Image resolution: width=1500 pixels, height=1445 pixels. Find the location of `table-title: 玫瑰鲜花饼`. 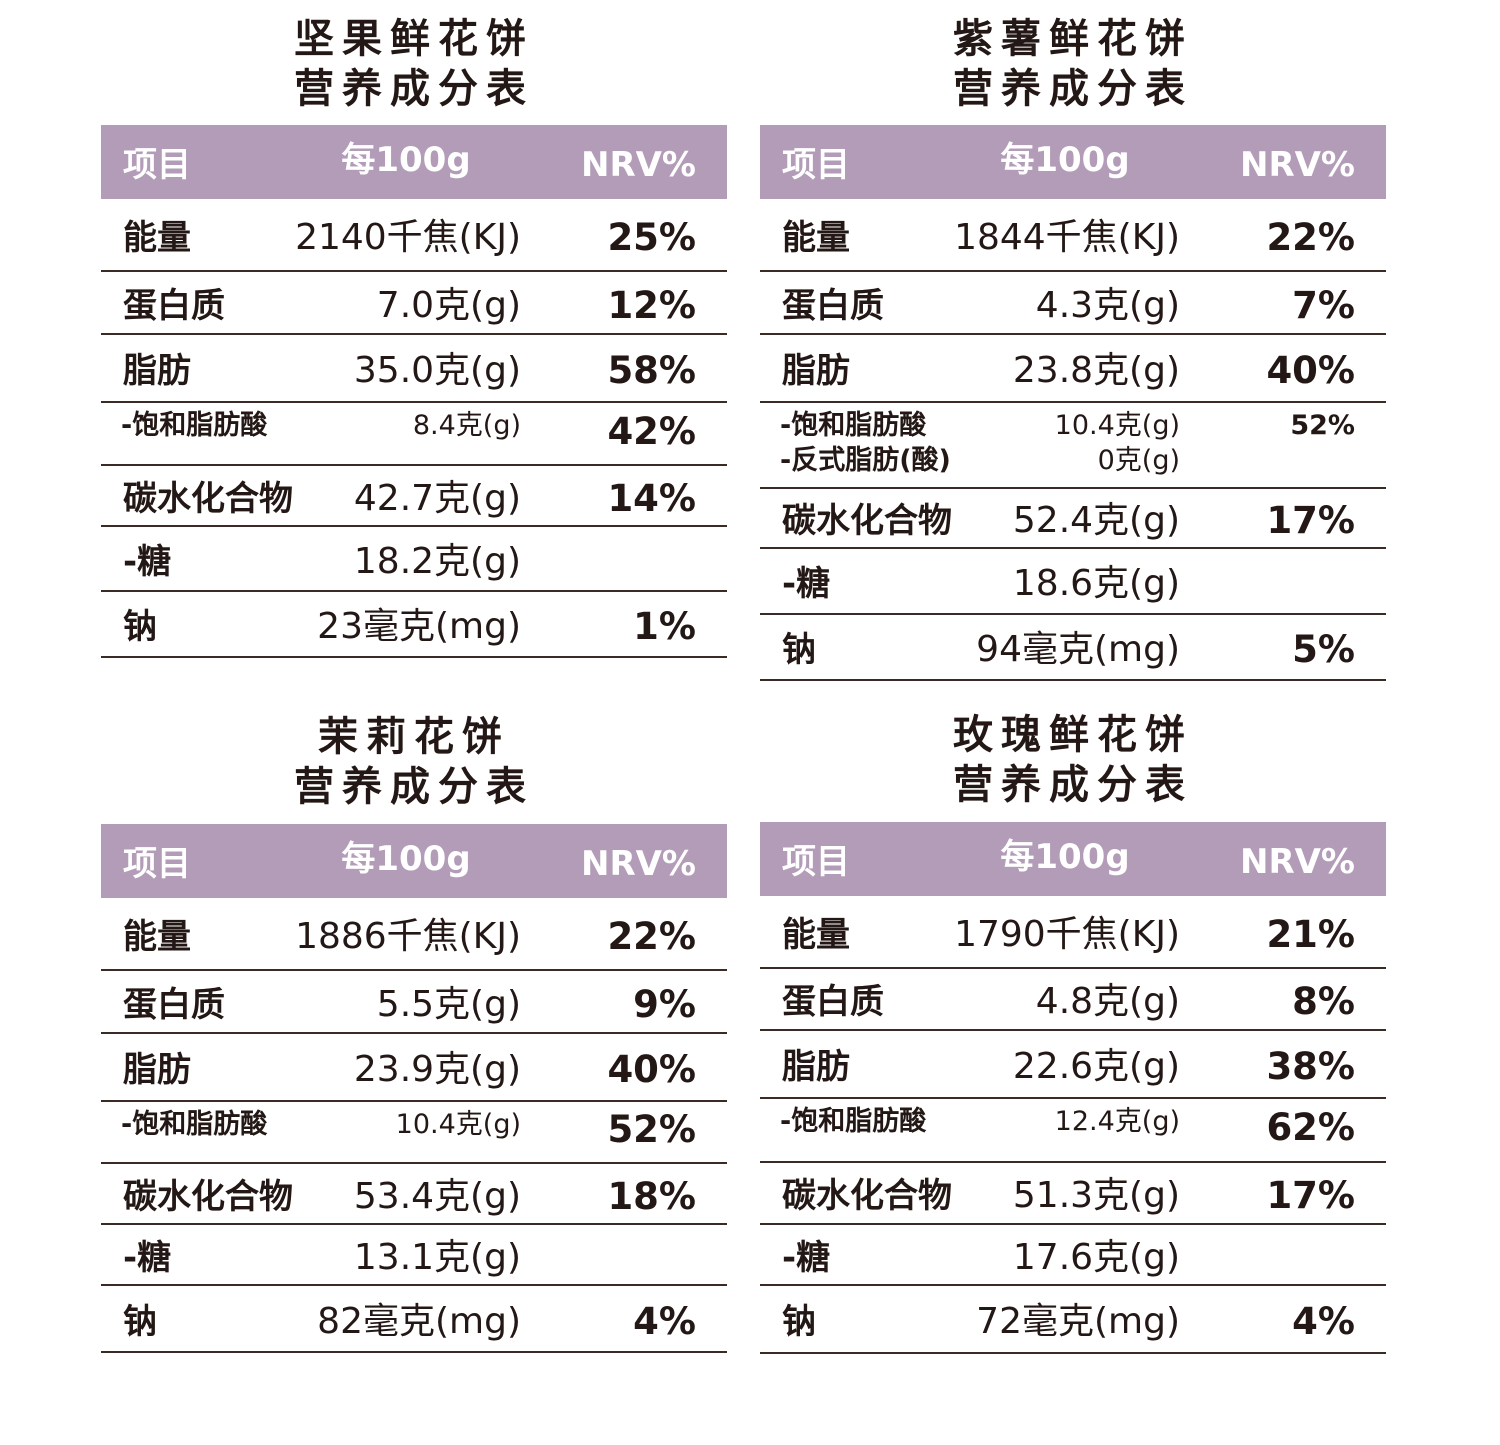

table-title: 玫瑰鲜花饼 is located at coordinates (1073, 735).